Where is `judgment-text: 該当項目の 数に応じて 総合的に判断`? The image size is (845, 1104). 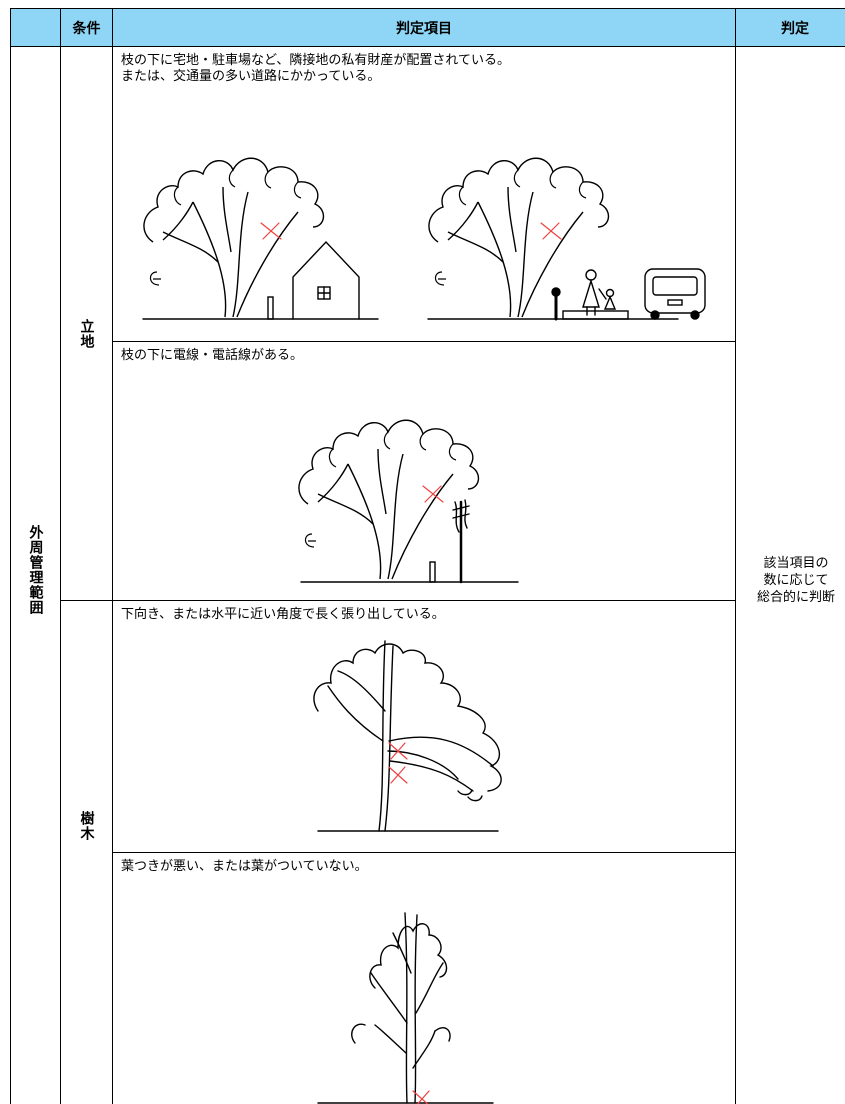
judgment-text: 該当項目の 数に応じて 総合的に判断 is located at coordinates (792, 580).